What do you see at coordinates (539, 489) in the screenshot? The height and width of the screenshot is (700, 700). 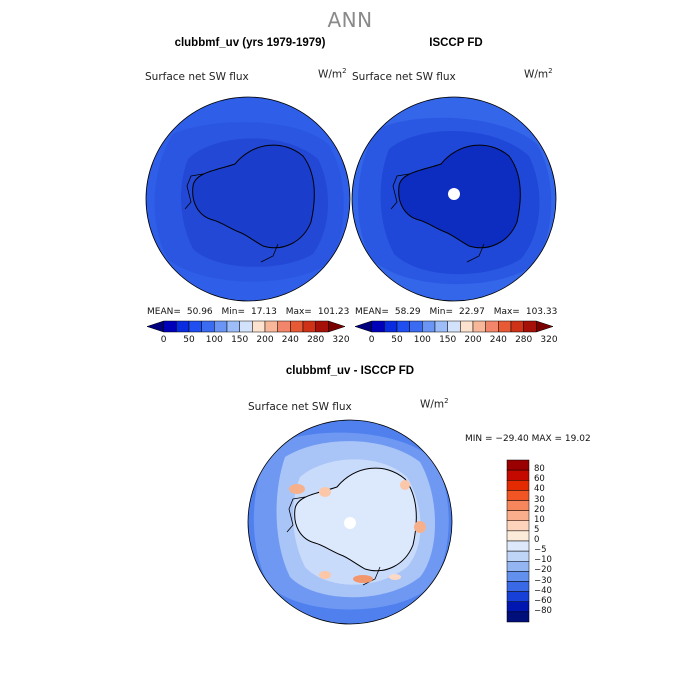 I see `colorbar-tick-label: 40` at bounding box center [539, 489].